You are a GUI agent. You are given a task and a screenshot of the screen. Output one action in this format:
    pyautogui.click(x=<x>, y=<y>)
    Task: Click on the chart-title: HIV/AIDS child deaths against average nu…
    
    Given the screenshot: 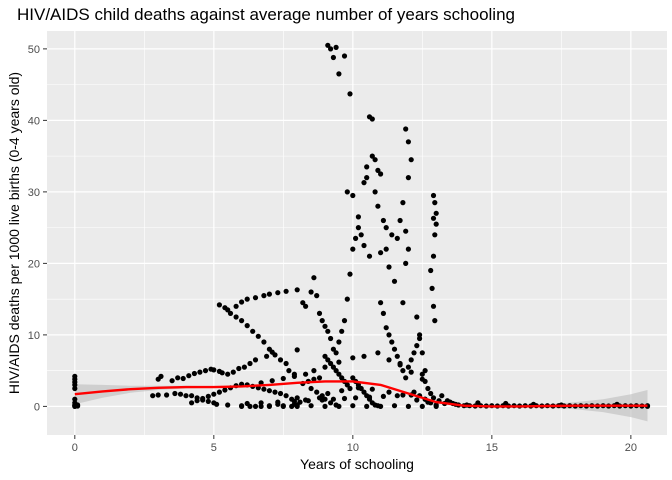 What is the action you would take?
    pyautogui.click(x=266, y=14)
    